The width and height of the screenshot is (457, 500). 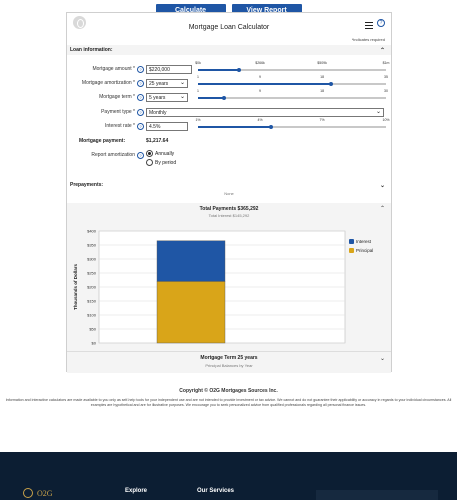 I want to click on term-select: 5 years ⌄, so click(x=167, y=97).